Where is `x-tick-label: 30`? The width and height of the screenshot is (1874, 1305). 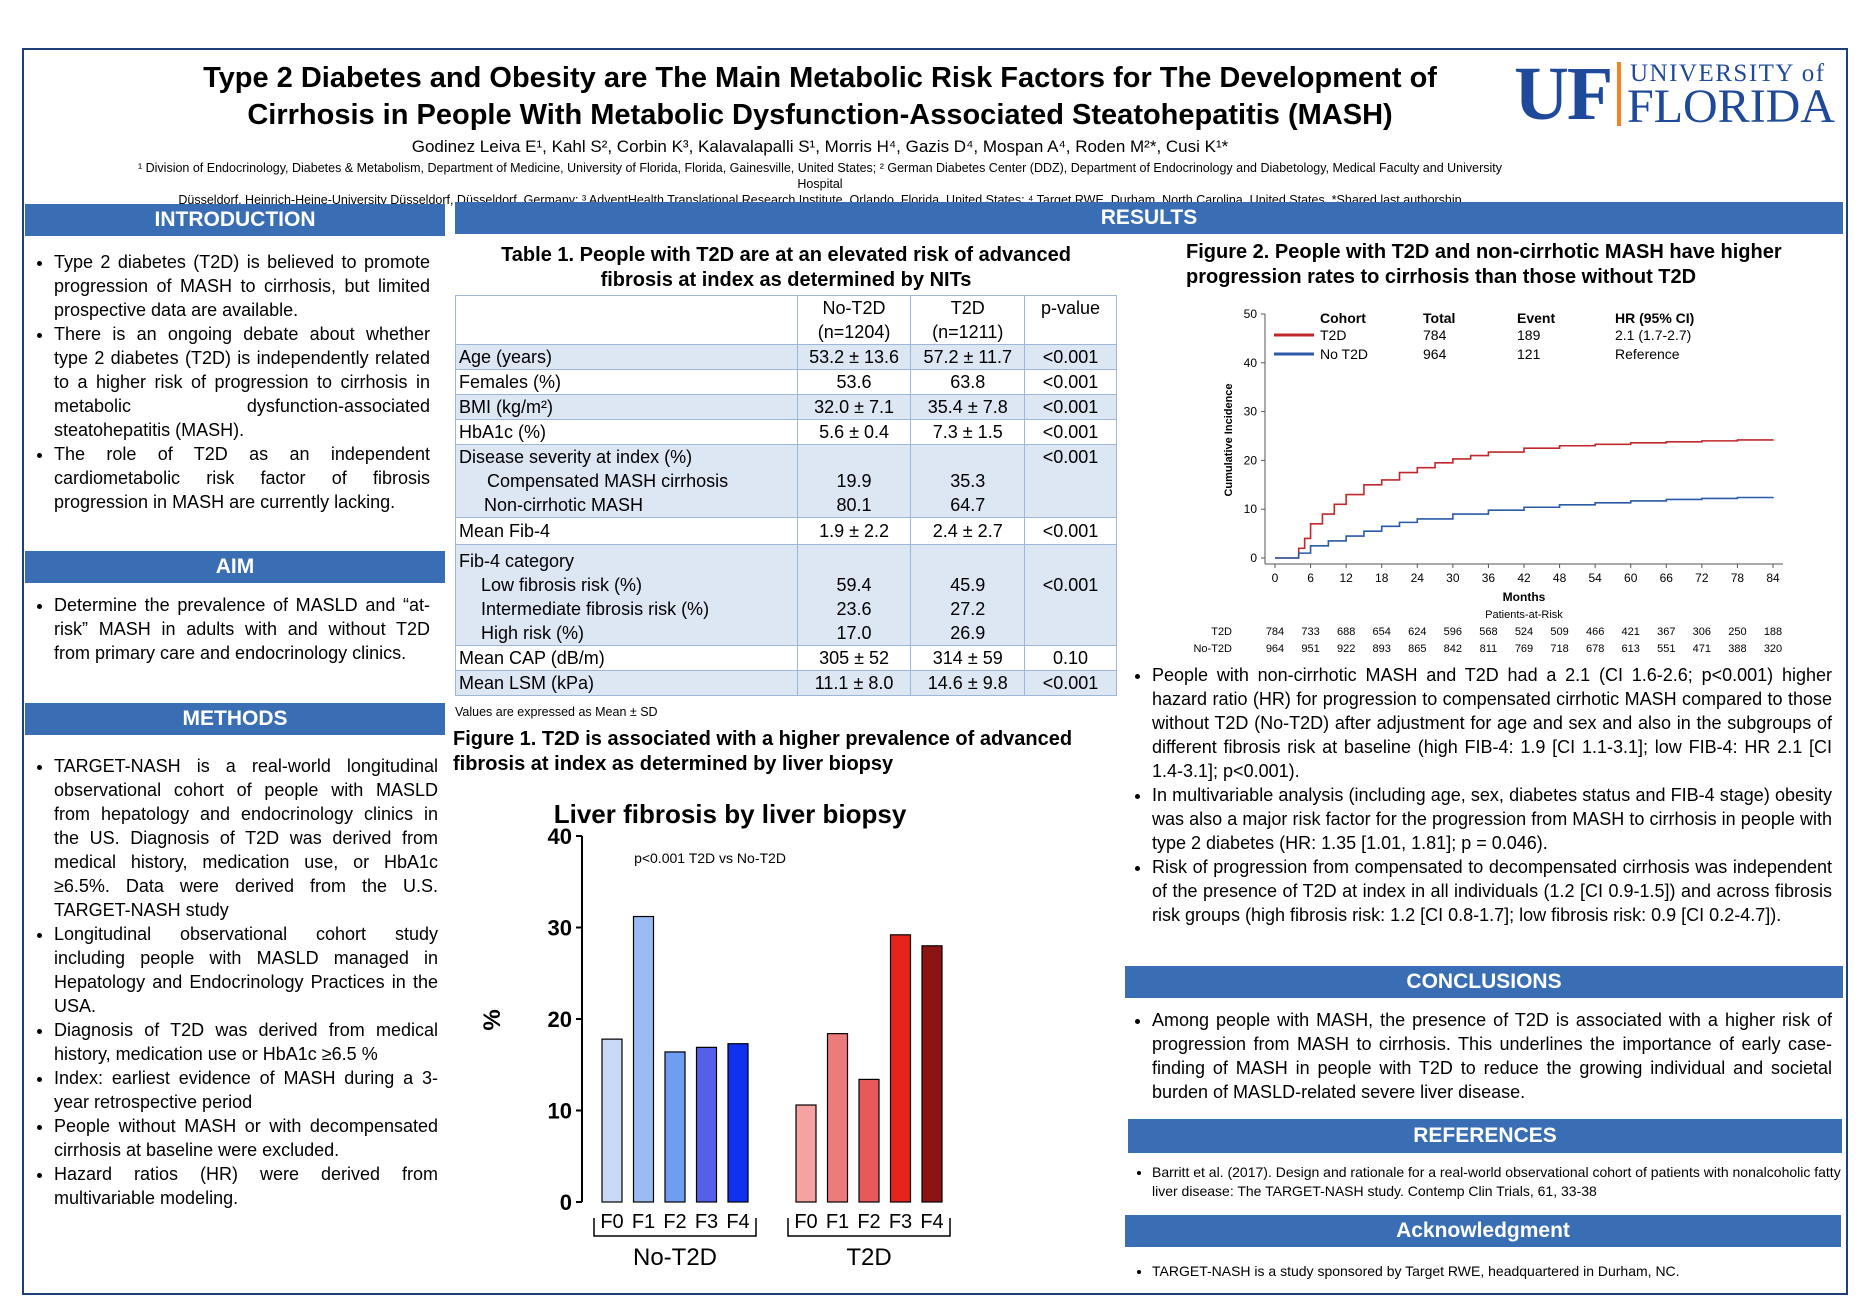 x-tick-label: 30 is located at coordinates (1453, 578).